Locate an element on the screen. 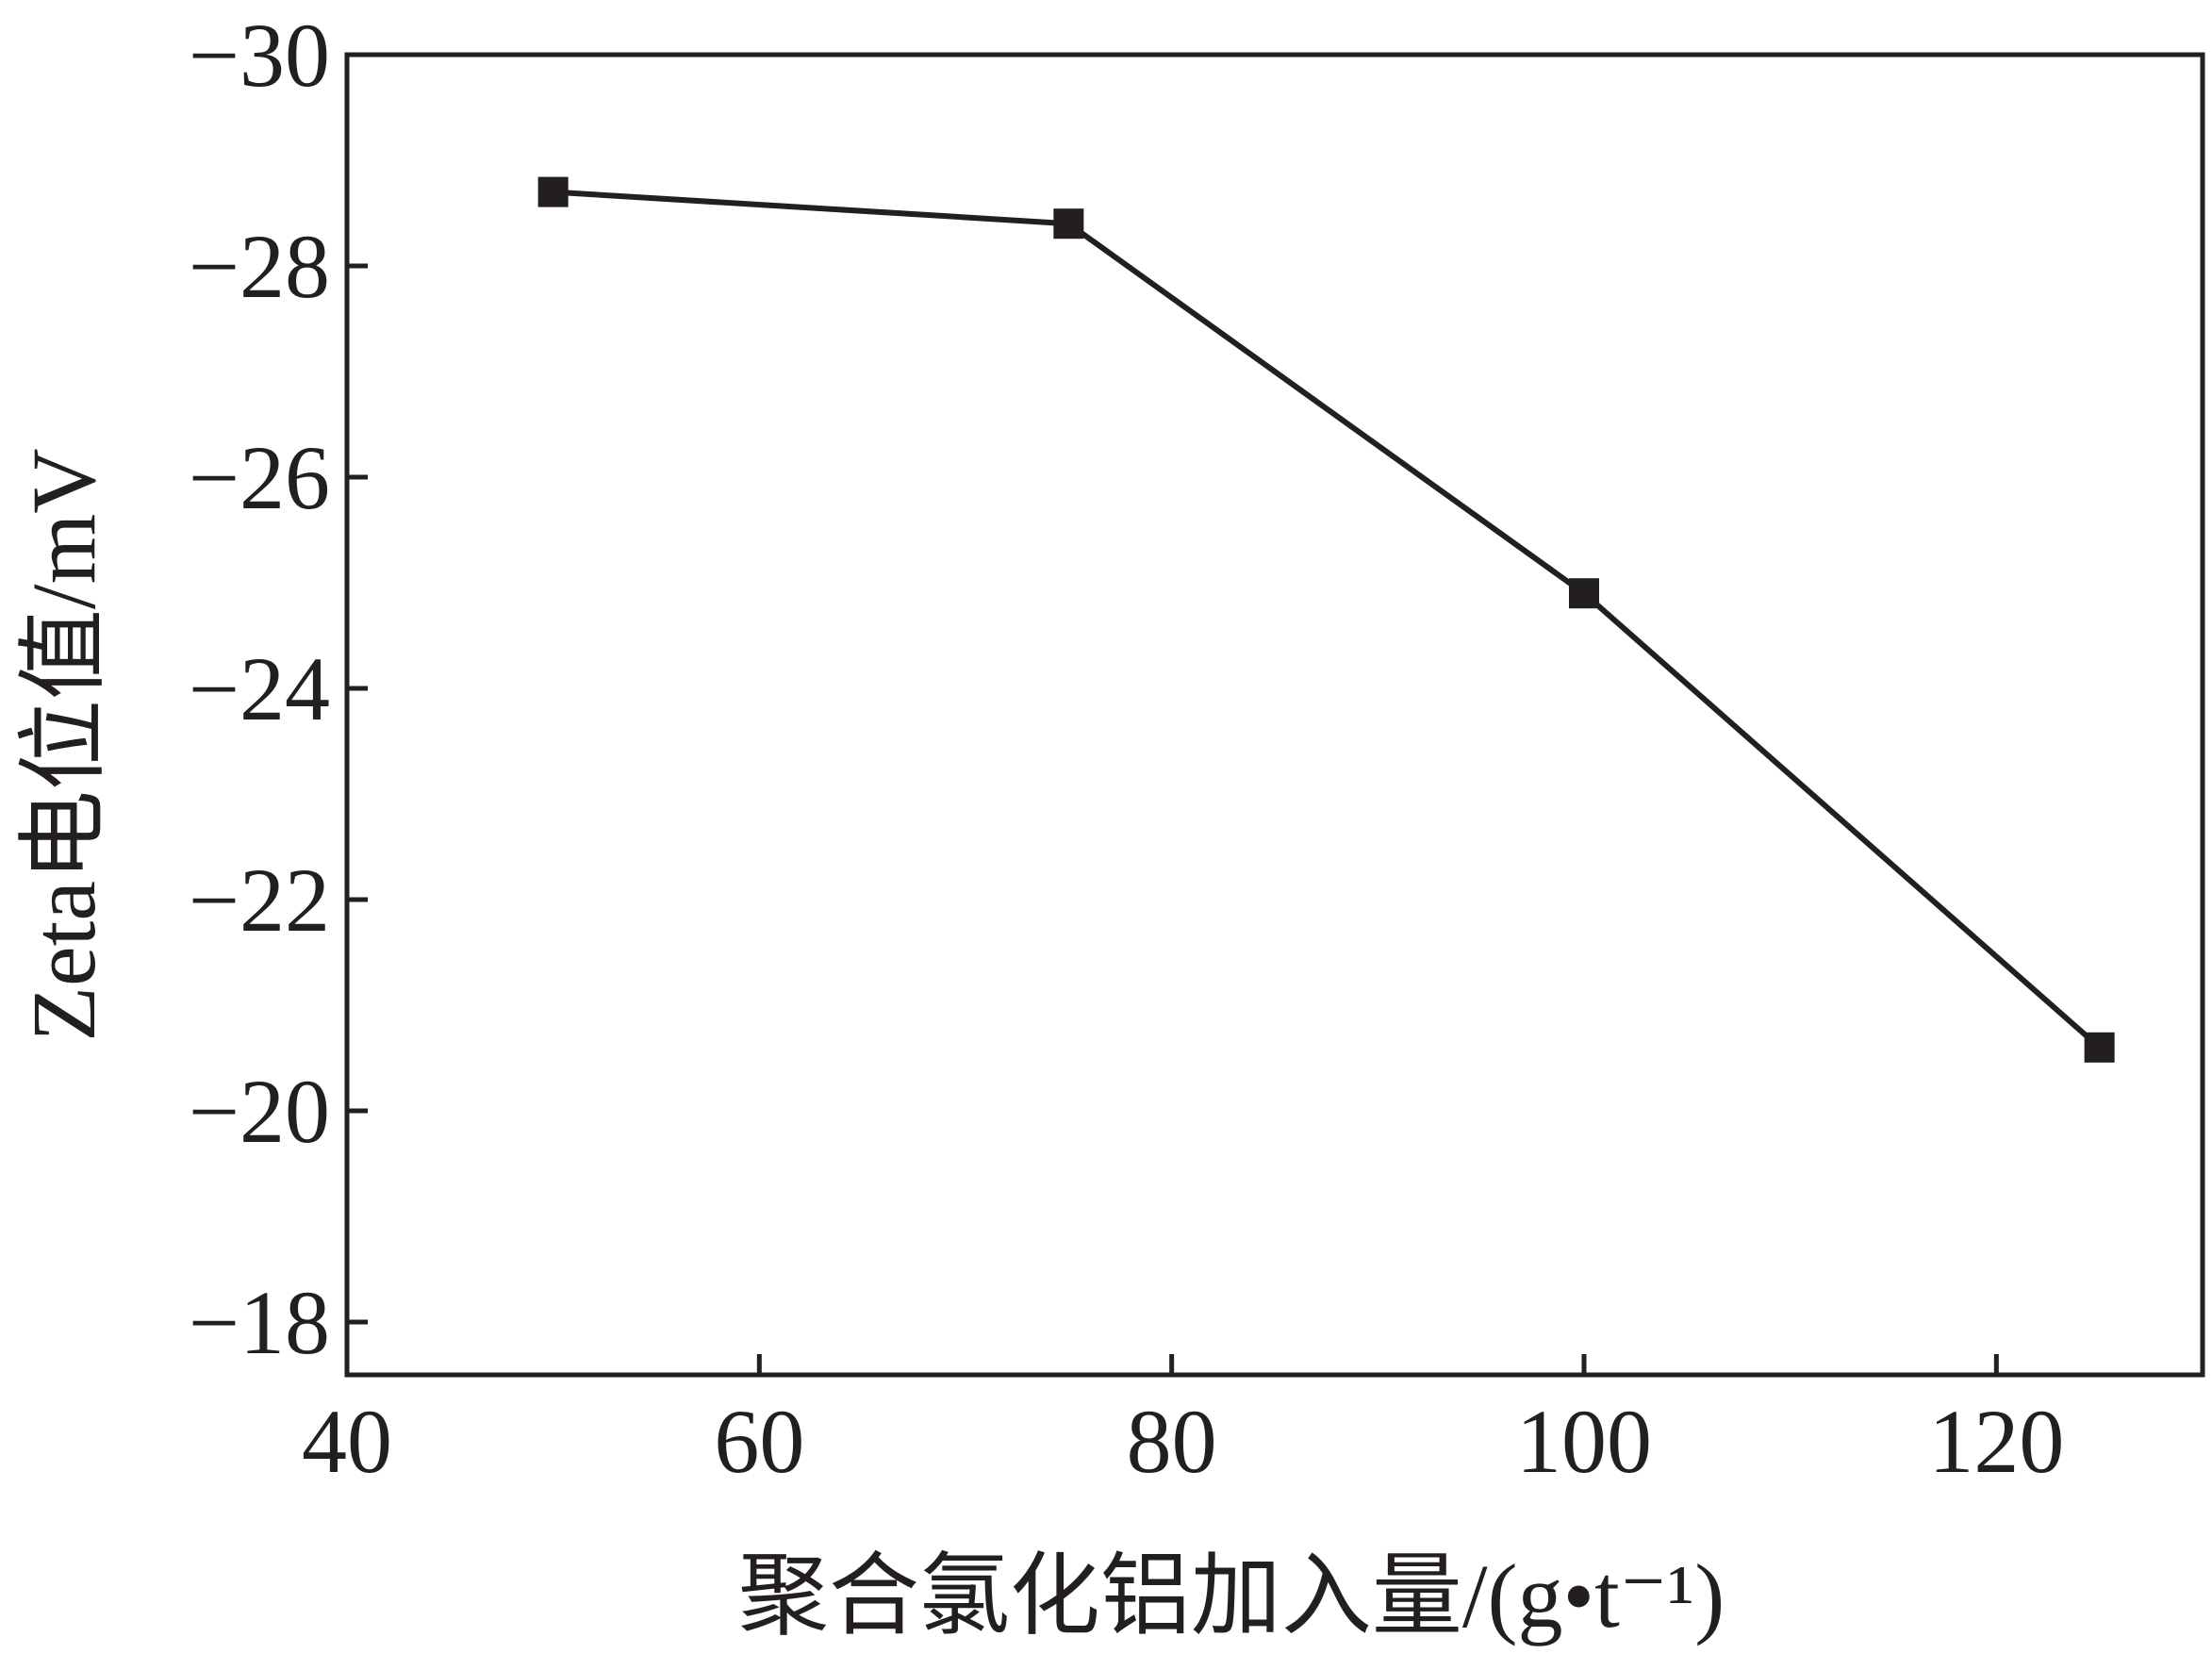 This screenshot has height=1670, width=2212. y-tick-label: −28 is located at coordinates (259, 266).